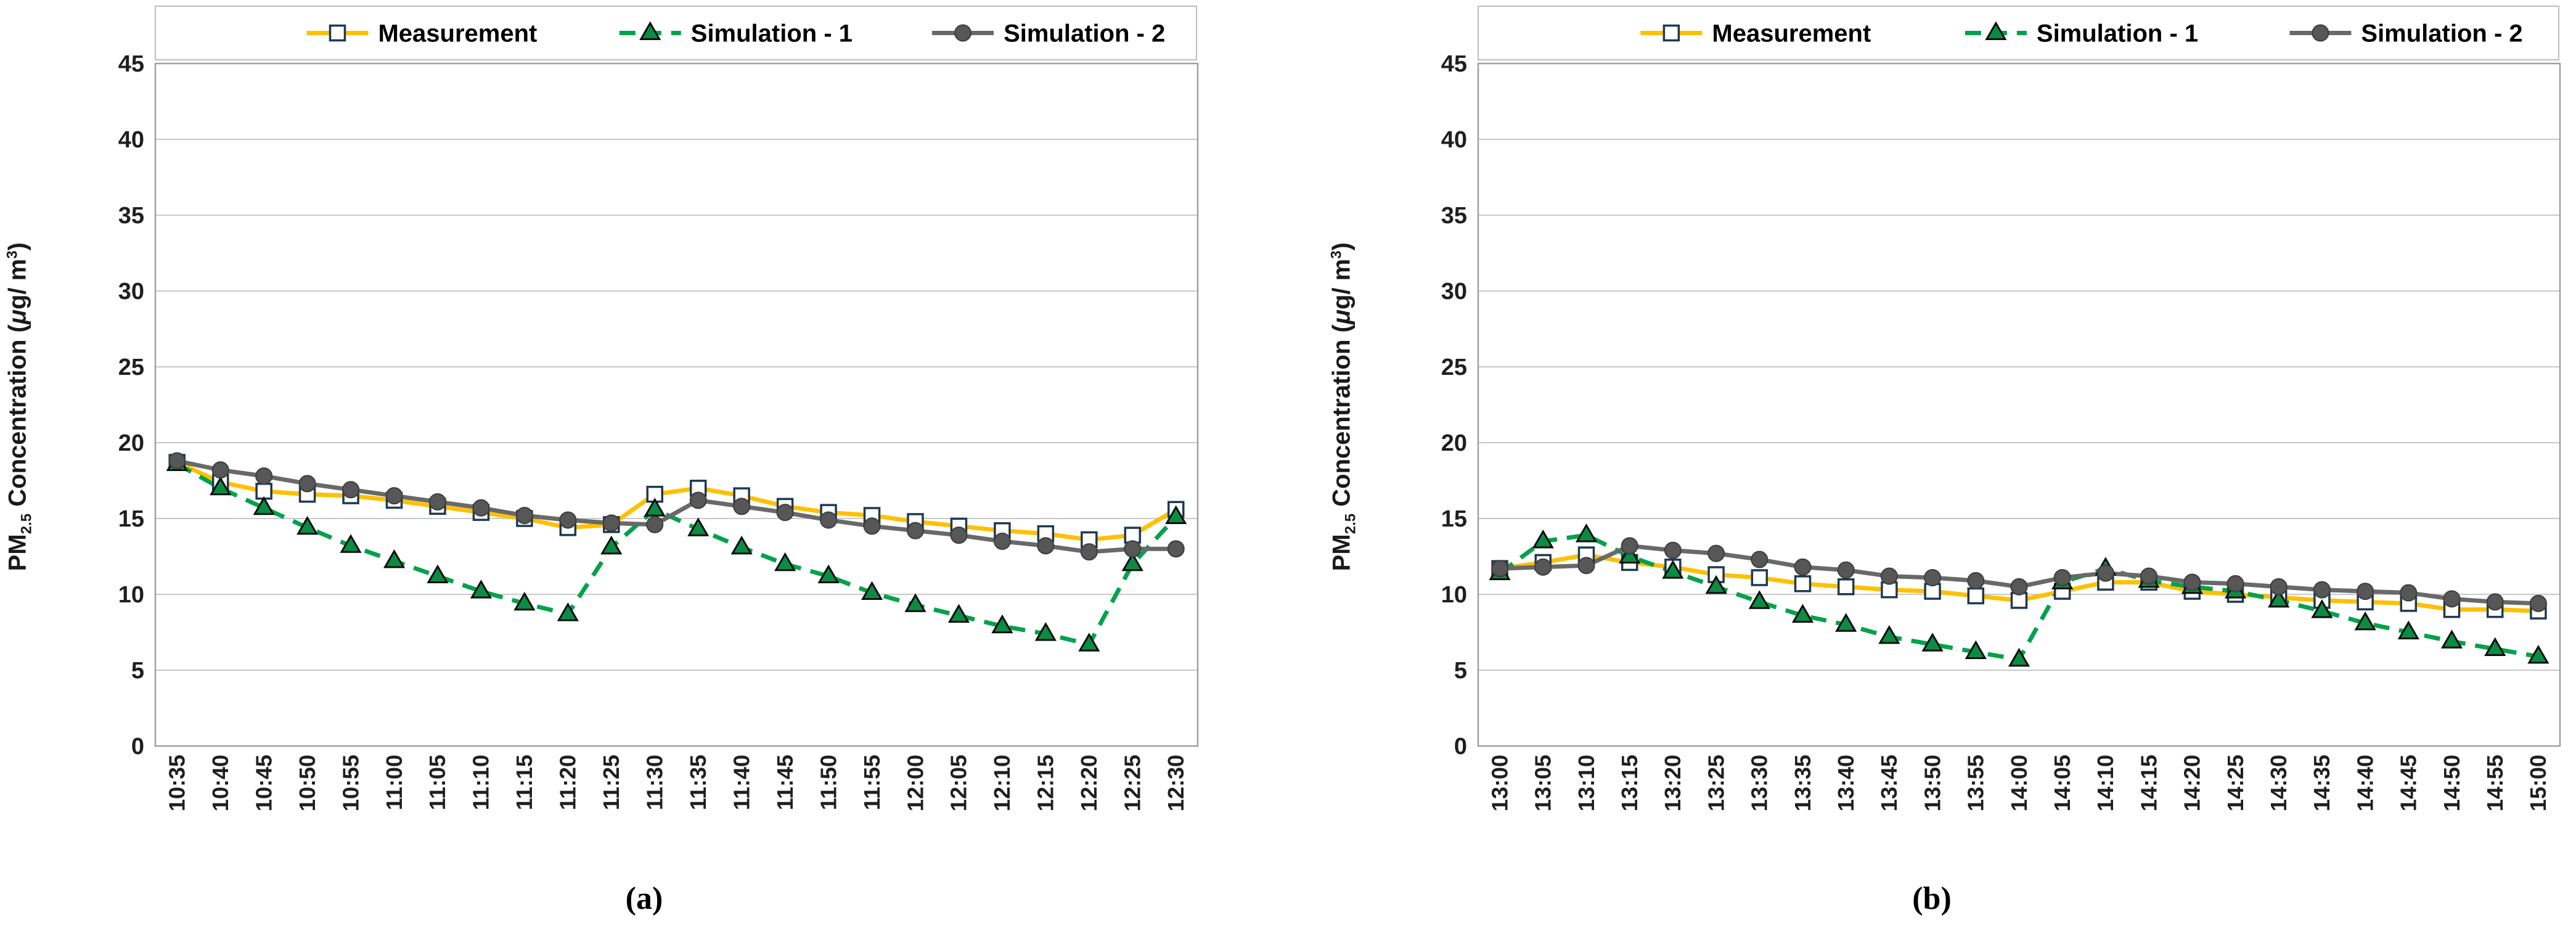  I want to click on x-tick-label: 13:40, so click(1845, 783).